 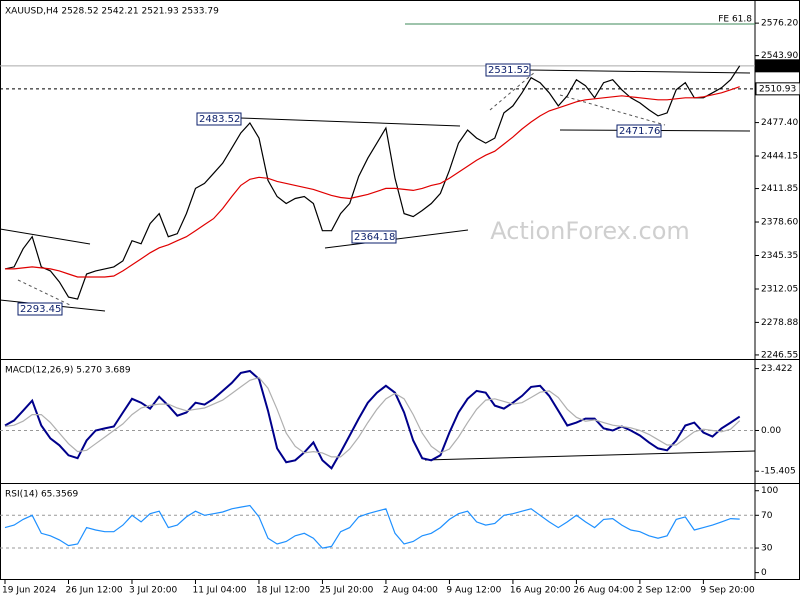 What do you see at coordinates (590, 231) in the screenshot?
I see `watermark: ActionForex.com` at bounding box center [590, 231].